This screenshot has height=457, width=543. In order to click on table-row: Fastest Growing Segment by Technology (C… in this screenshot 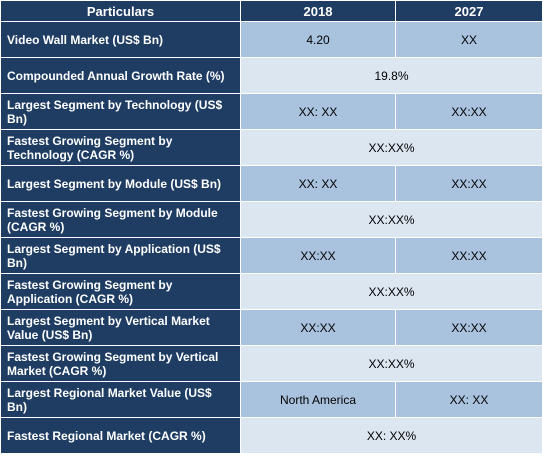, I will do `click(271, 147)`.